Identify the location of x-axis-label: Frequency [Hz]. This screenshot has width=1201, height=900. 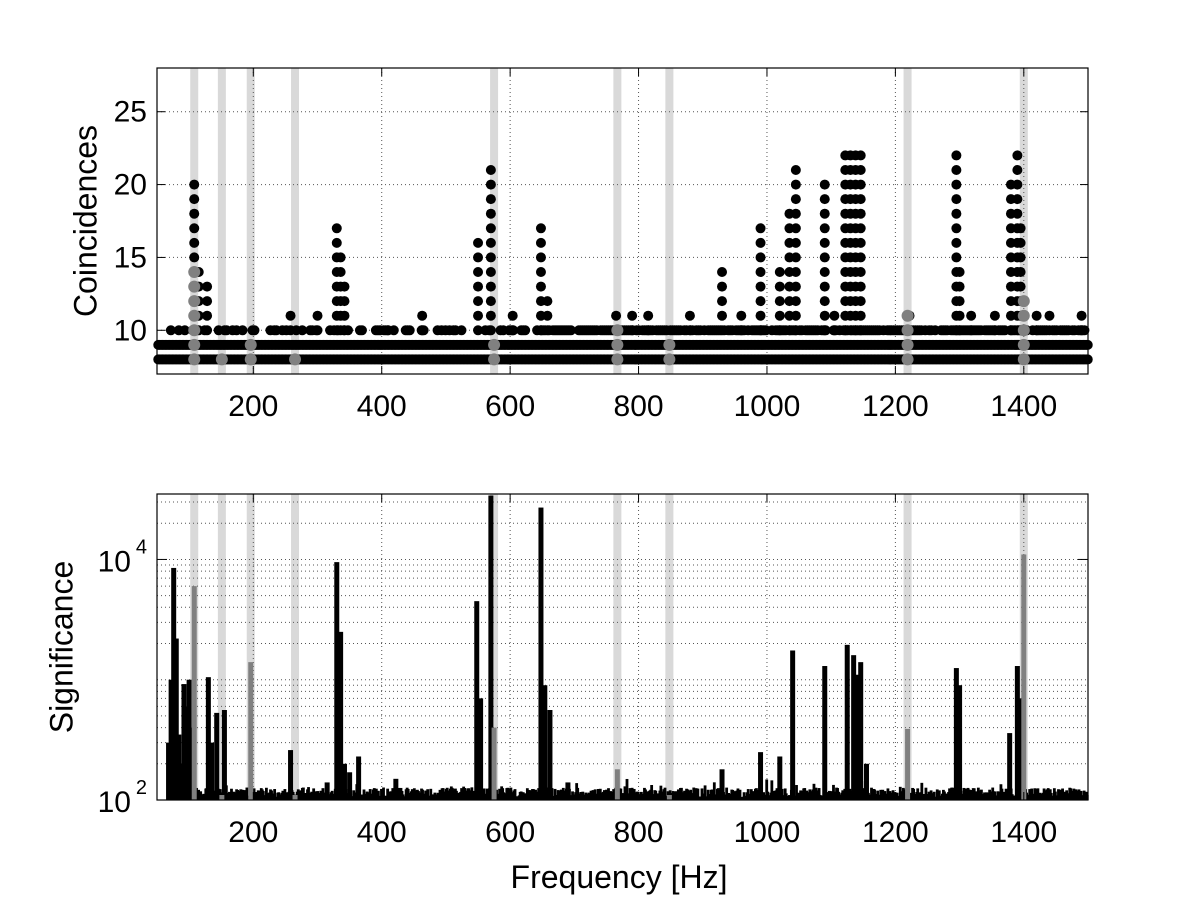
(619, 877).